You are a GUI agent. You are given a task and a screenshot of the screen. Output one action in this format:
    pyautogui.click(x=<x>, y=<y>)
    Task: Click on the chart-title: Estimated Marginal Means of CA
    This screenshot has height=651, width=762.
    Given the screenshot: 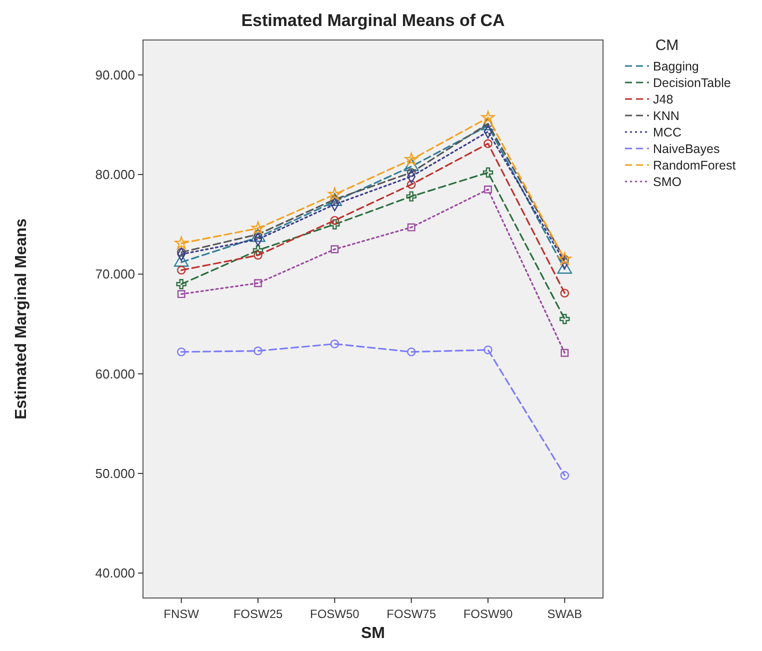 What is the action you would take?
    pyautogui.click(x=373, y=20)
    